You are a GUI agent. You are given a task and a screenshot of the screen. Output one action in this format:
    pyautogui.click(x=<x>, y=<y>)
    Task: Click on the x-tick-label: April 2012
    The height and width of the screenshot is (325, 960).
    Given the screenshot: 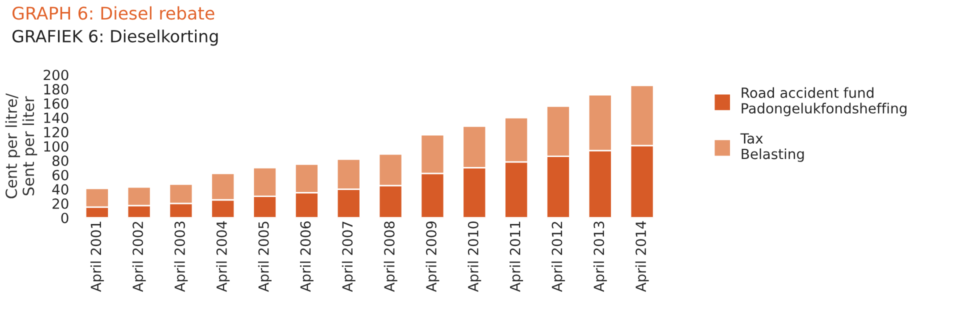 What is the action you would take?
    pyautogui.click(x=558, y=257)
    